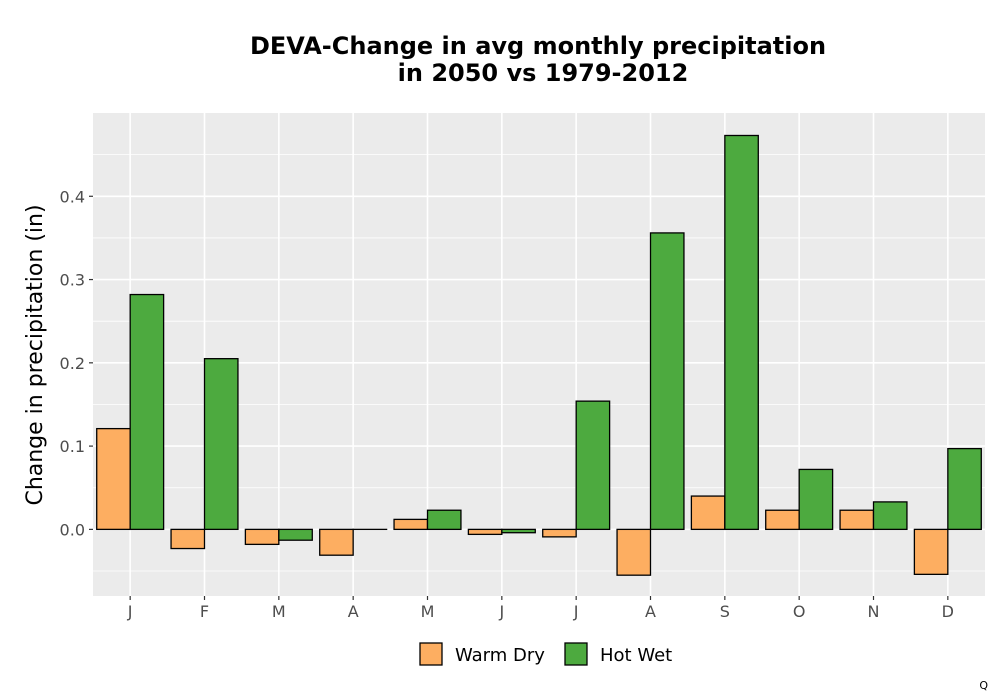 The width and height of the screenshot is (1000, 700). Describe the element at coordinates (983, 685) in the screenshot. I see `corner-mark: Q` at that location.